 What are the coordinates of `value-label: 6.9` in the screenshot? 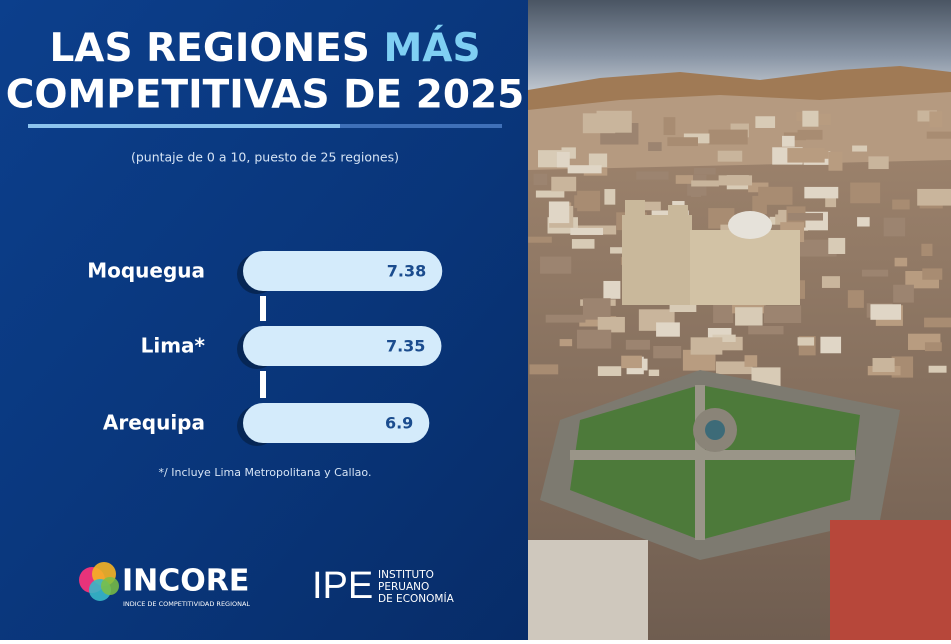 It's located at (399, 423).